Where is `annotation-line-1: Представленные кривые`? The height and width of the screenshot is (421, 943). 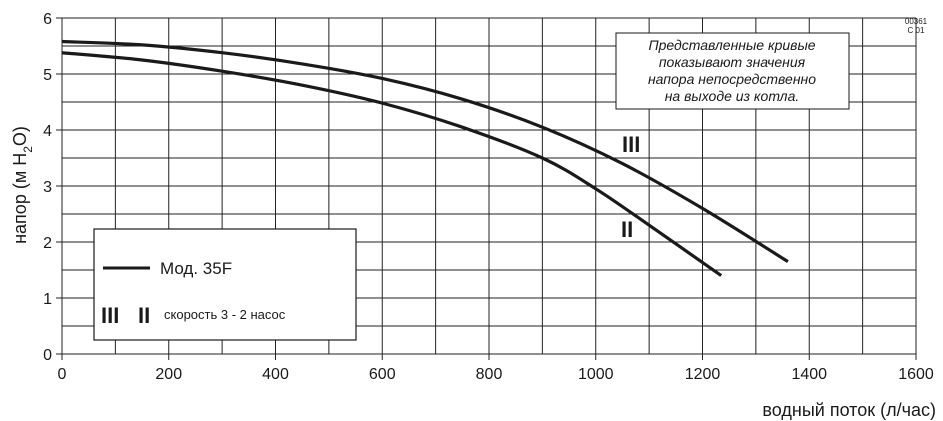
annotation-line-1: Представленные кривые is located at coordinates (731, 45).